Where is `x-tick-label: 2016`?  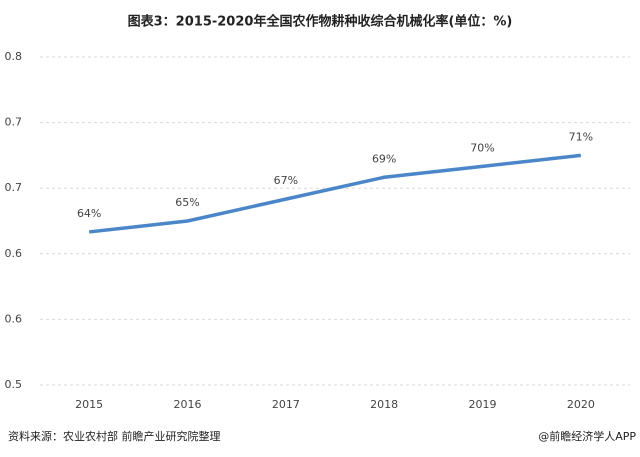 x-tick-label: 2016 is located at coordinates (188, 404).